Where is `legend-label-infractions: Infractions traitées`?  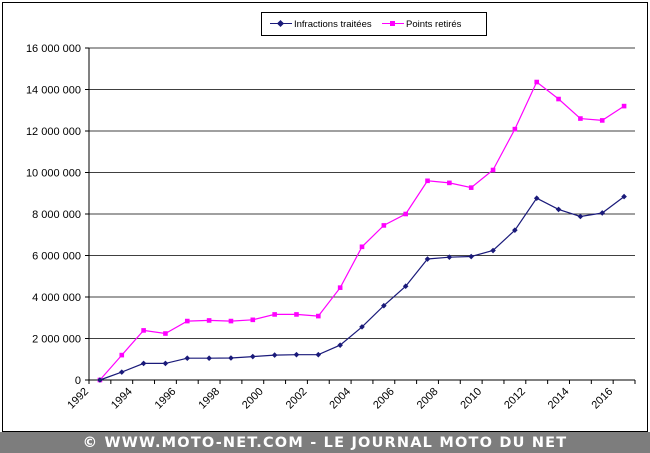 legend-label-infractions: Infractions traitées is located at coordinates (333, 24).